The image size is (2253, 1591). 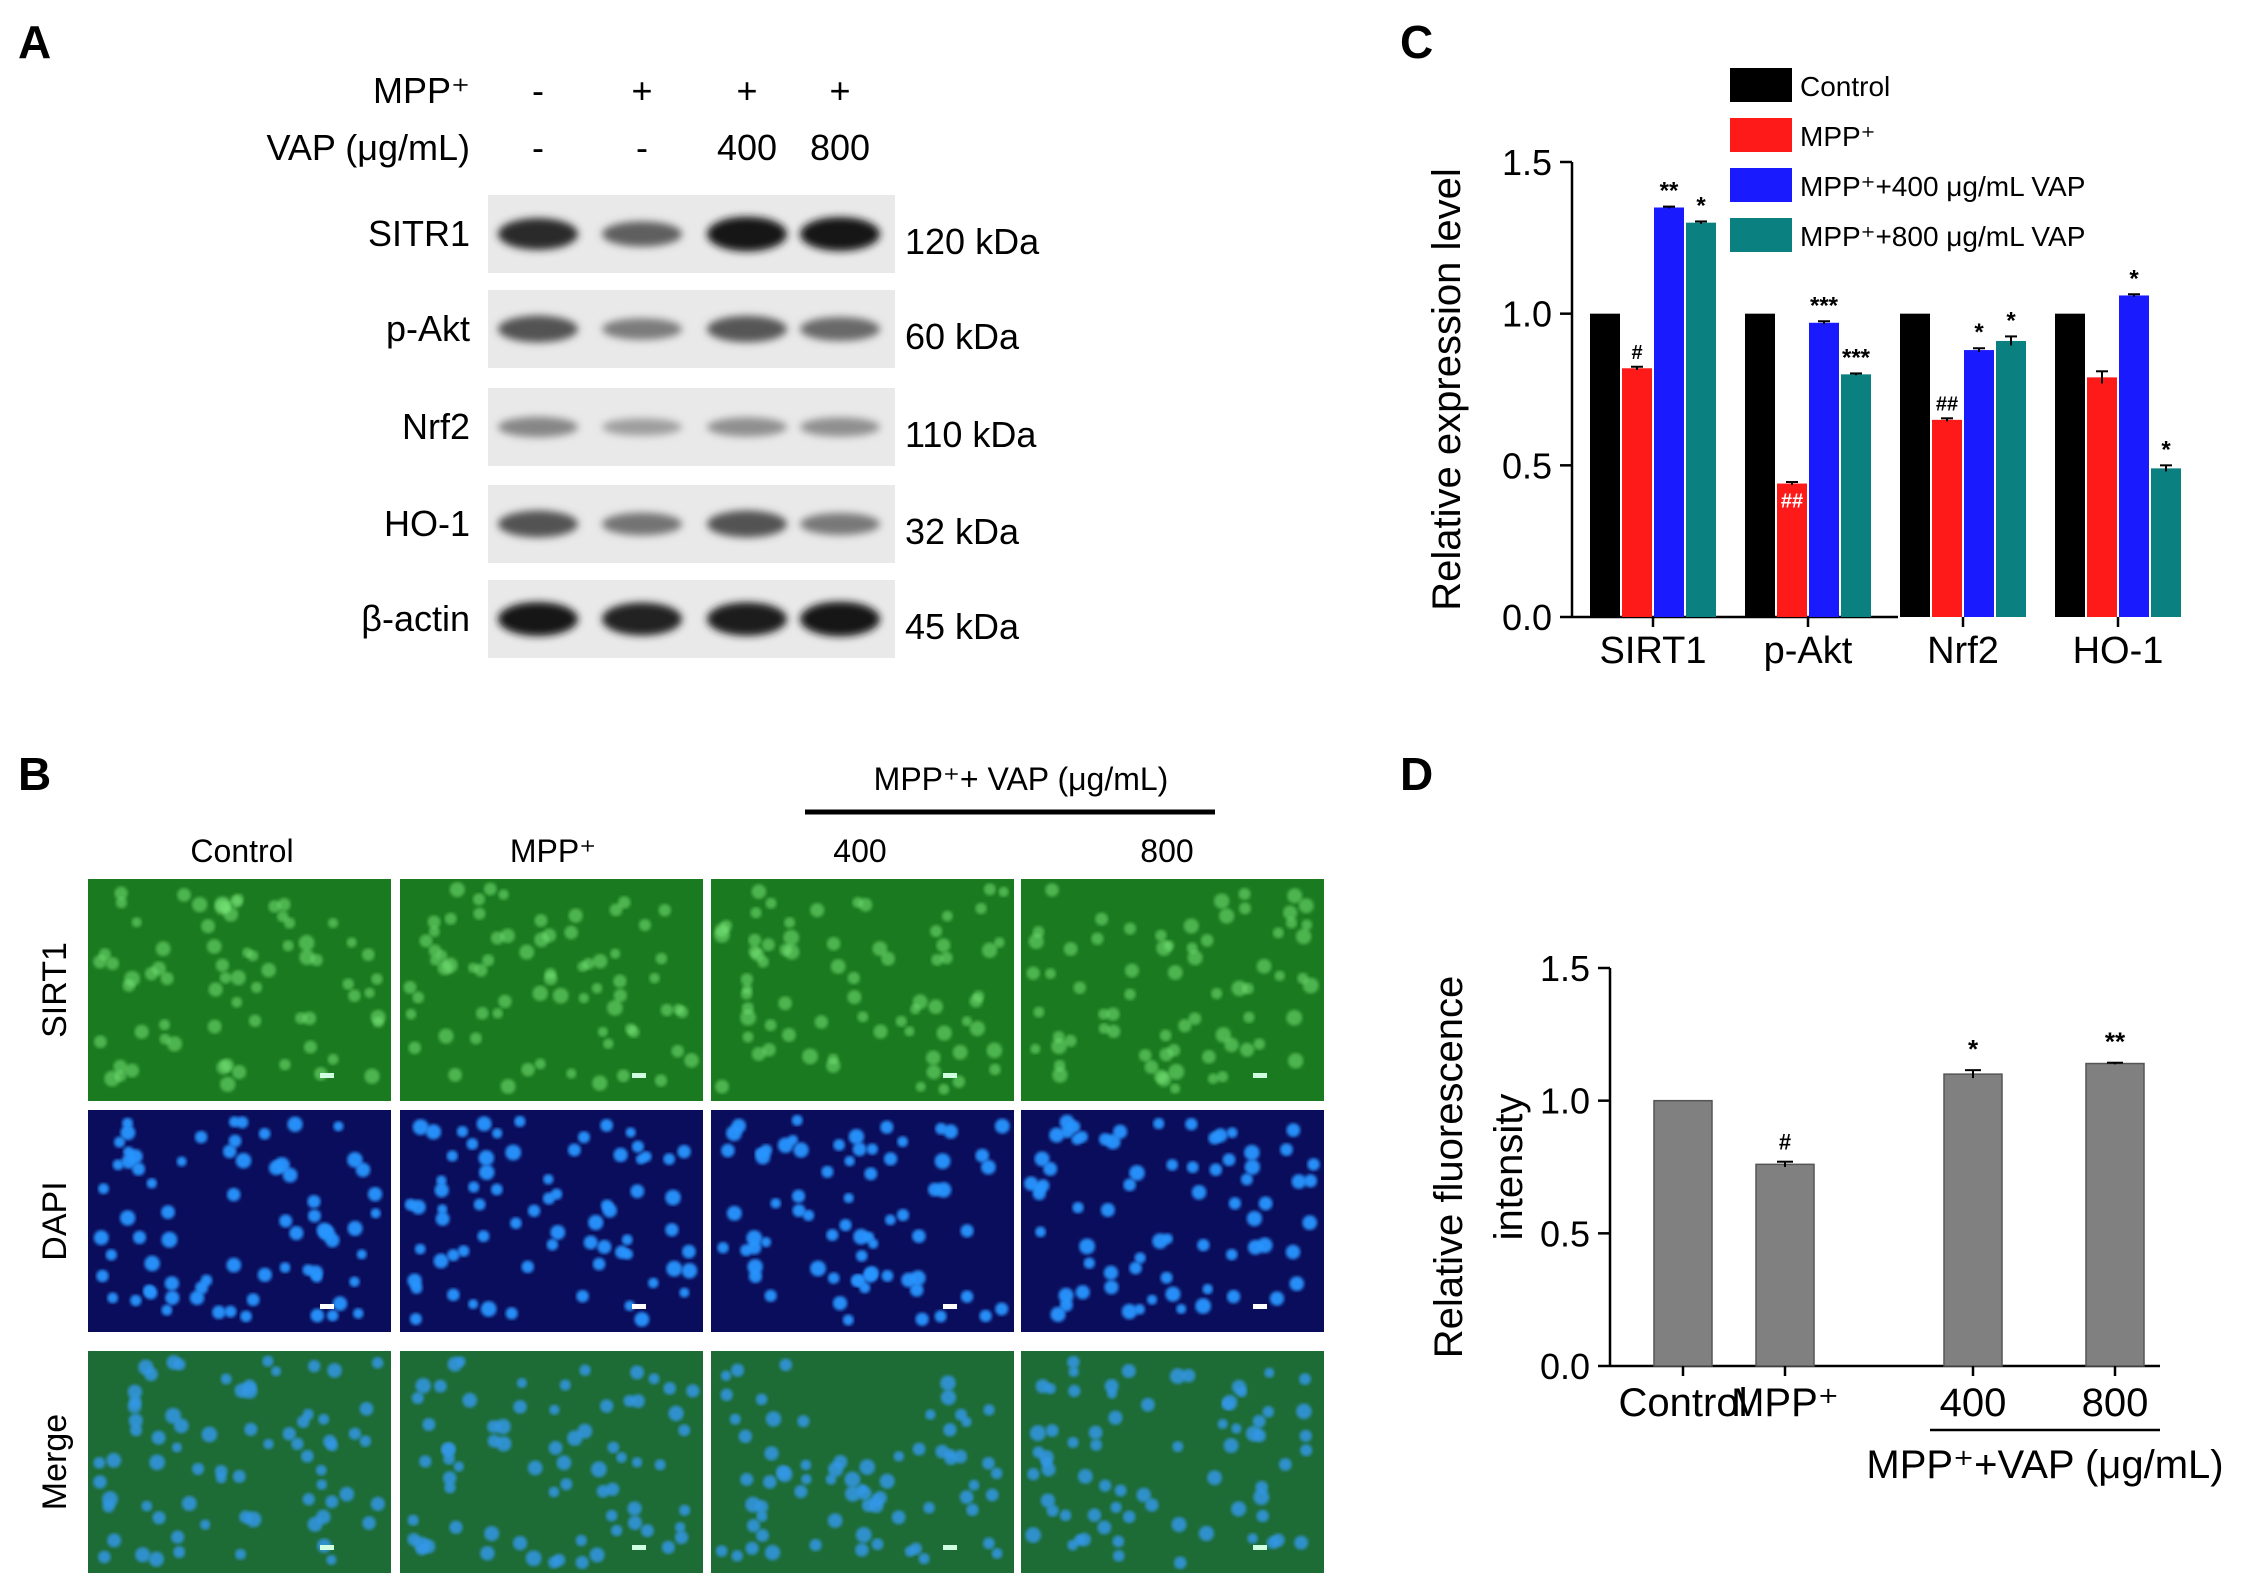 I want to click on y-tick-label: 0.0, so click(x=1527, y=617).